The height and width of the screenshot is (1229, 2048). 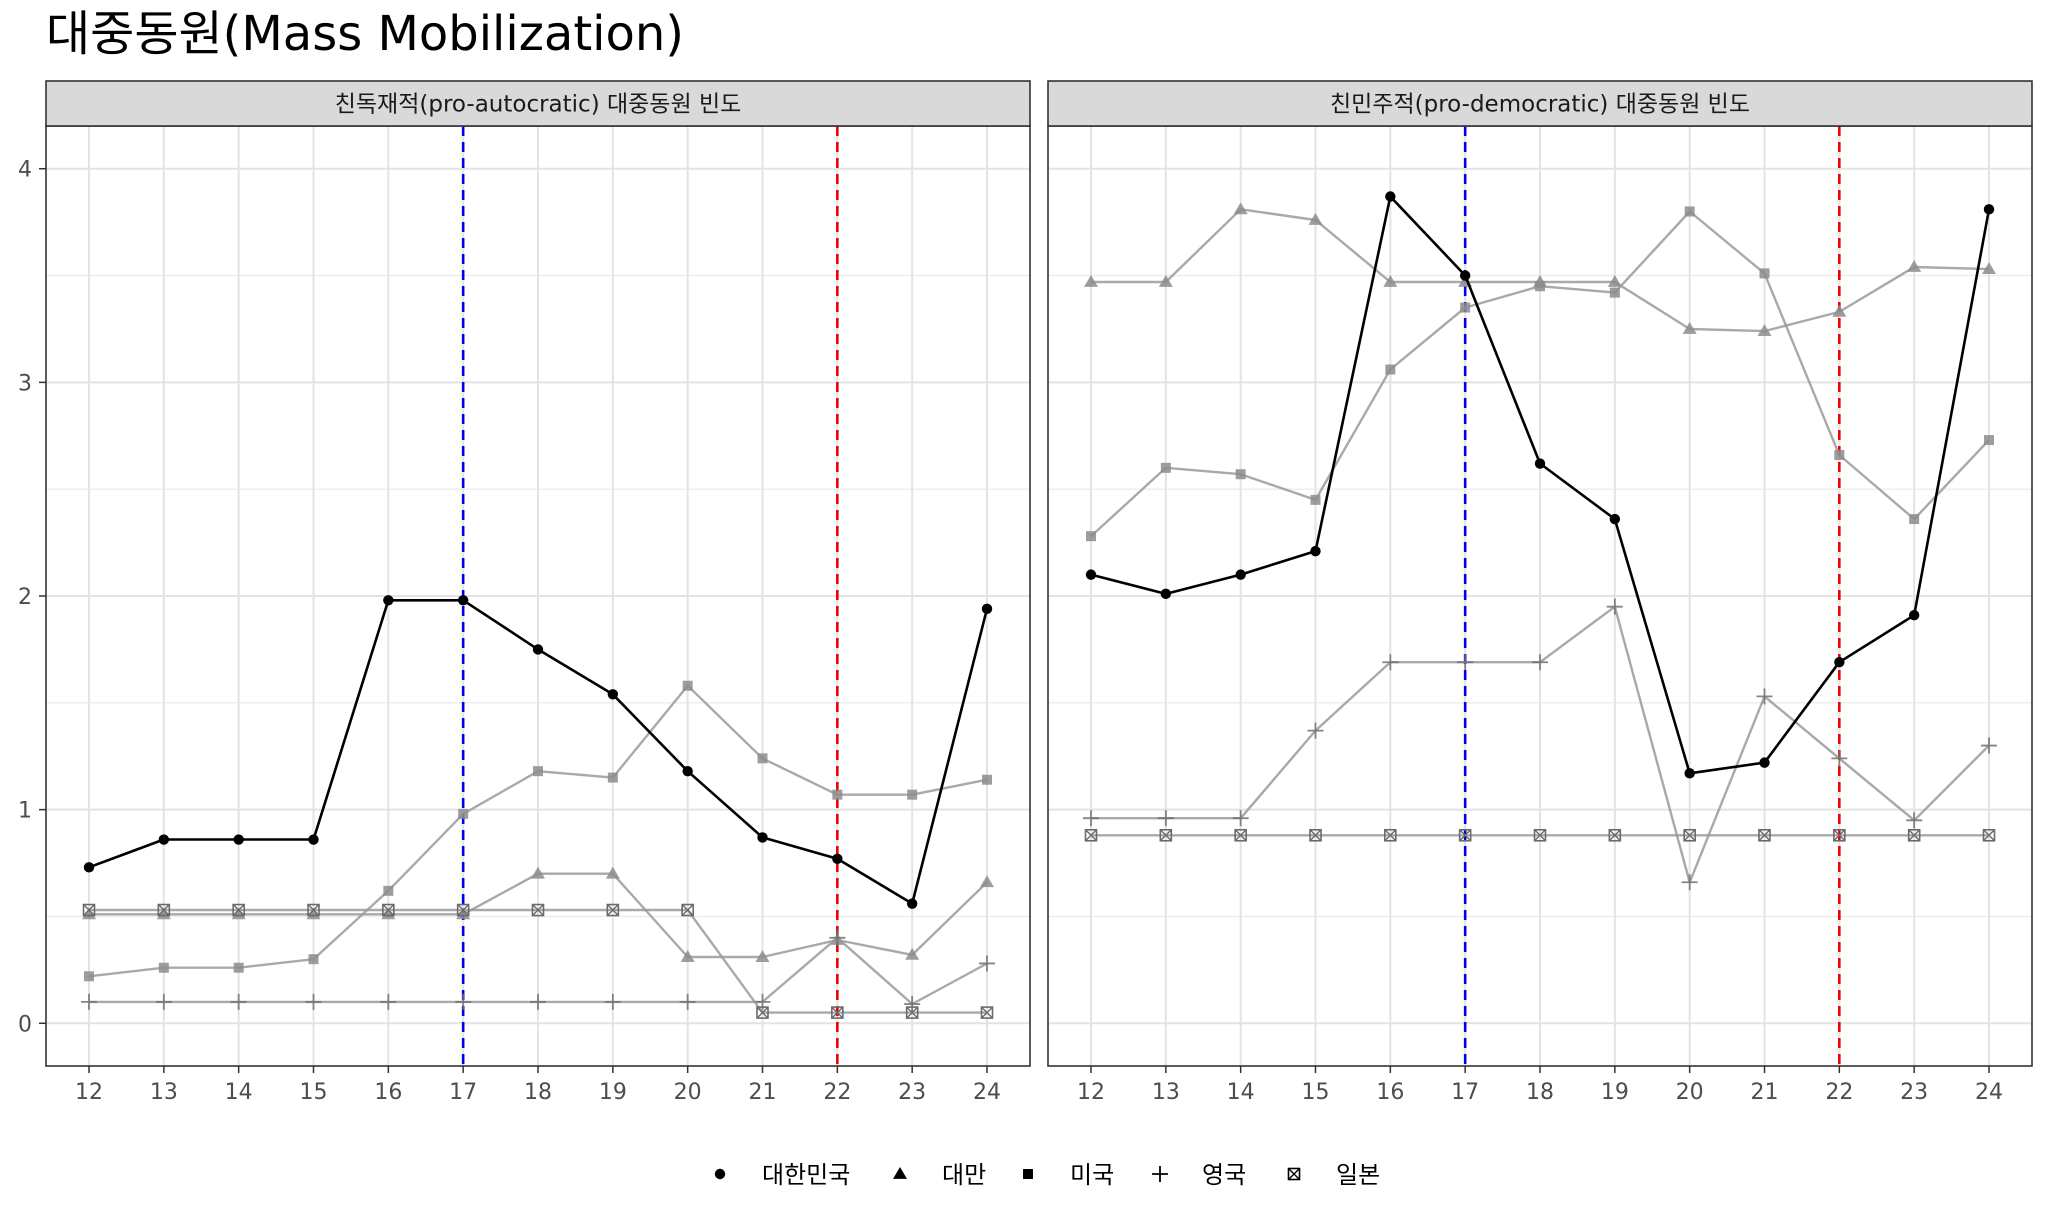 I want to click on x-tick-label: 12, so click(x=89, y=1092).